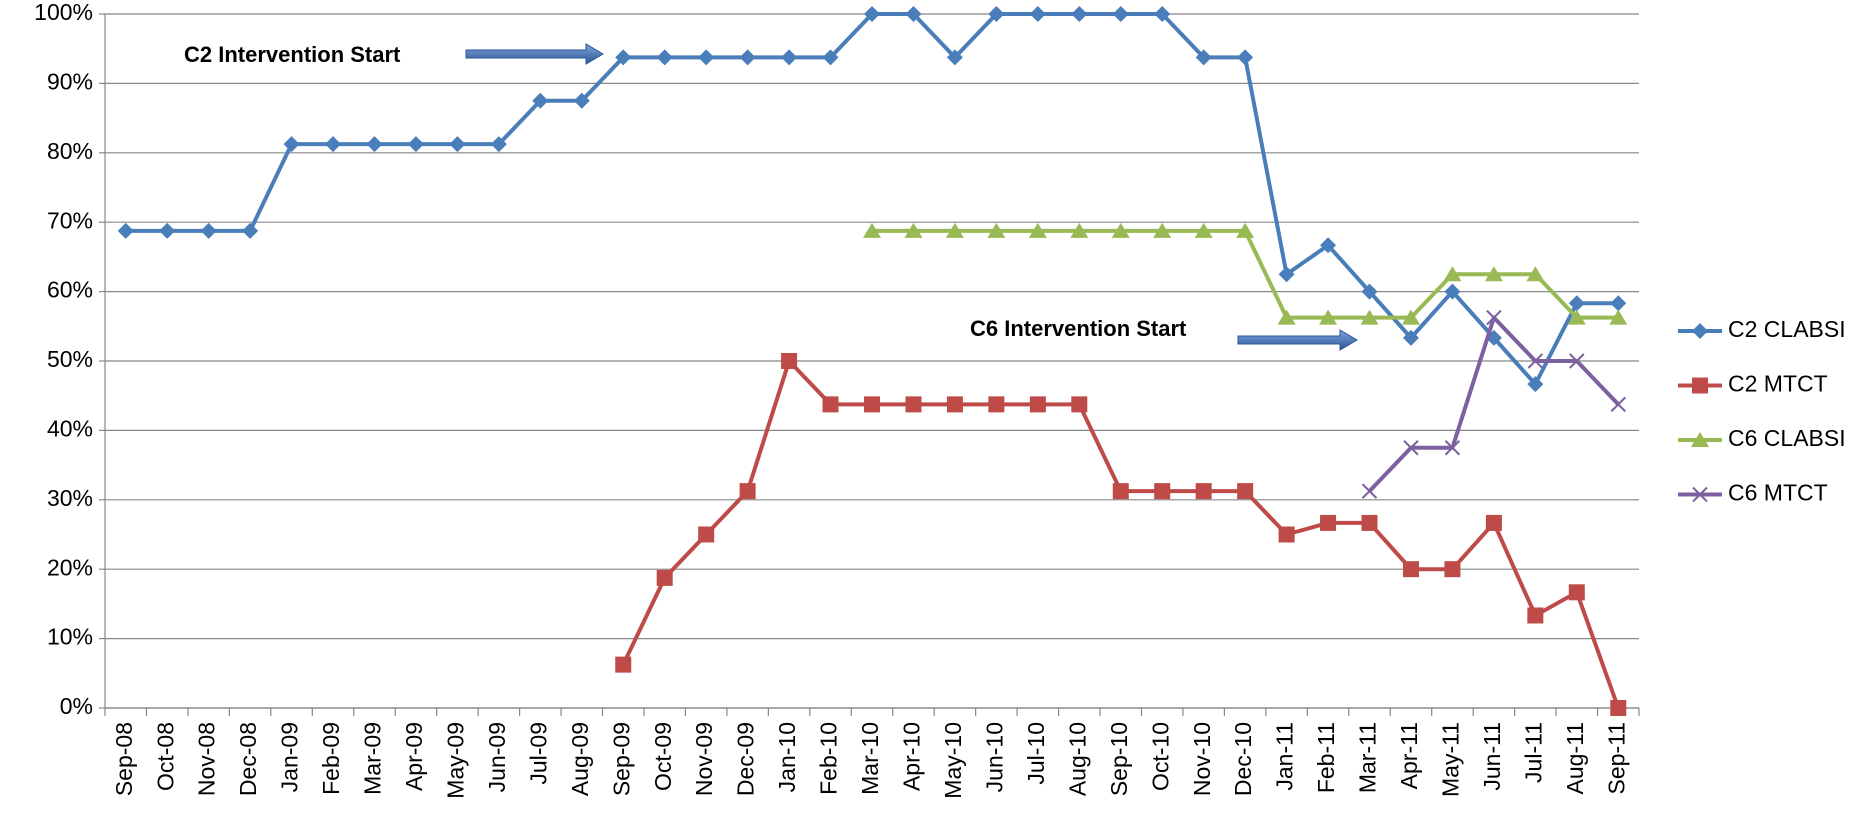  I want to click on x-tick-label: Jul-10, so click(1036, 753).